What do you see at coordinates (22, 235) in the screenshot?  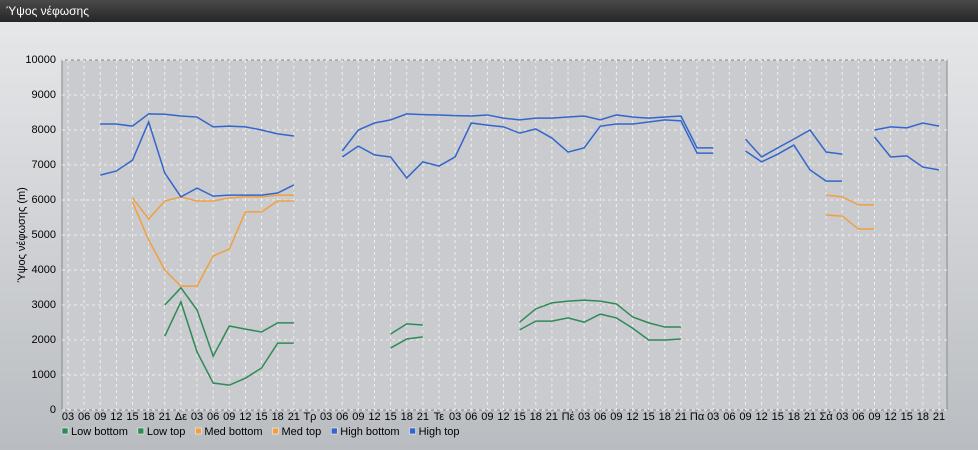 I see `y-axis-title: Ύψος νέφωσης (m)` at bounding box center [22, 235].